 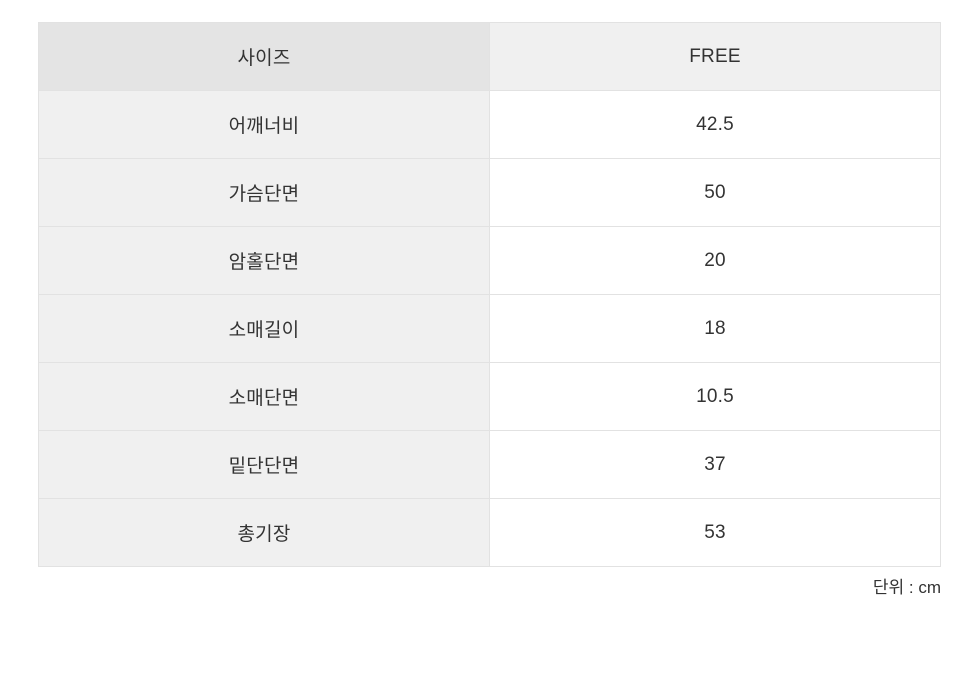 What do you see at coordinates (264, 56) in the screenshot?
I see `size-header-cell: 사이즈` at bounding box center [264, 56].